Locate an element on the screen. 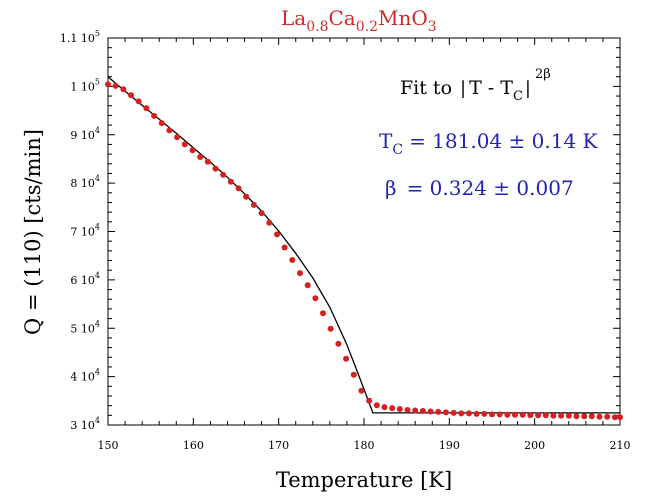  y-tick-label: 7 104 is located at coordinates (85, 231).